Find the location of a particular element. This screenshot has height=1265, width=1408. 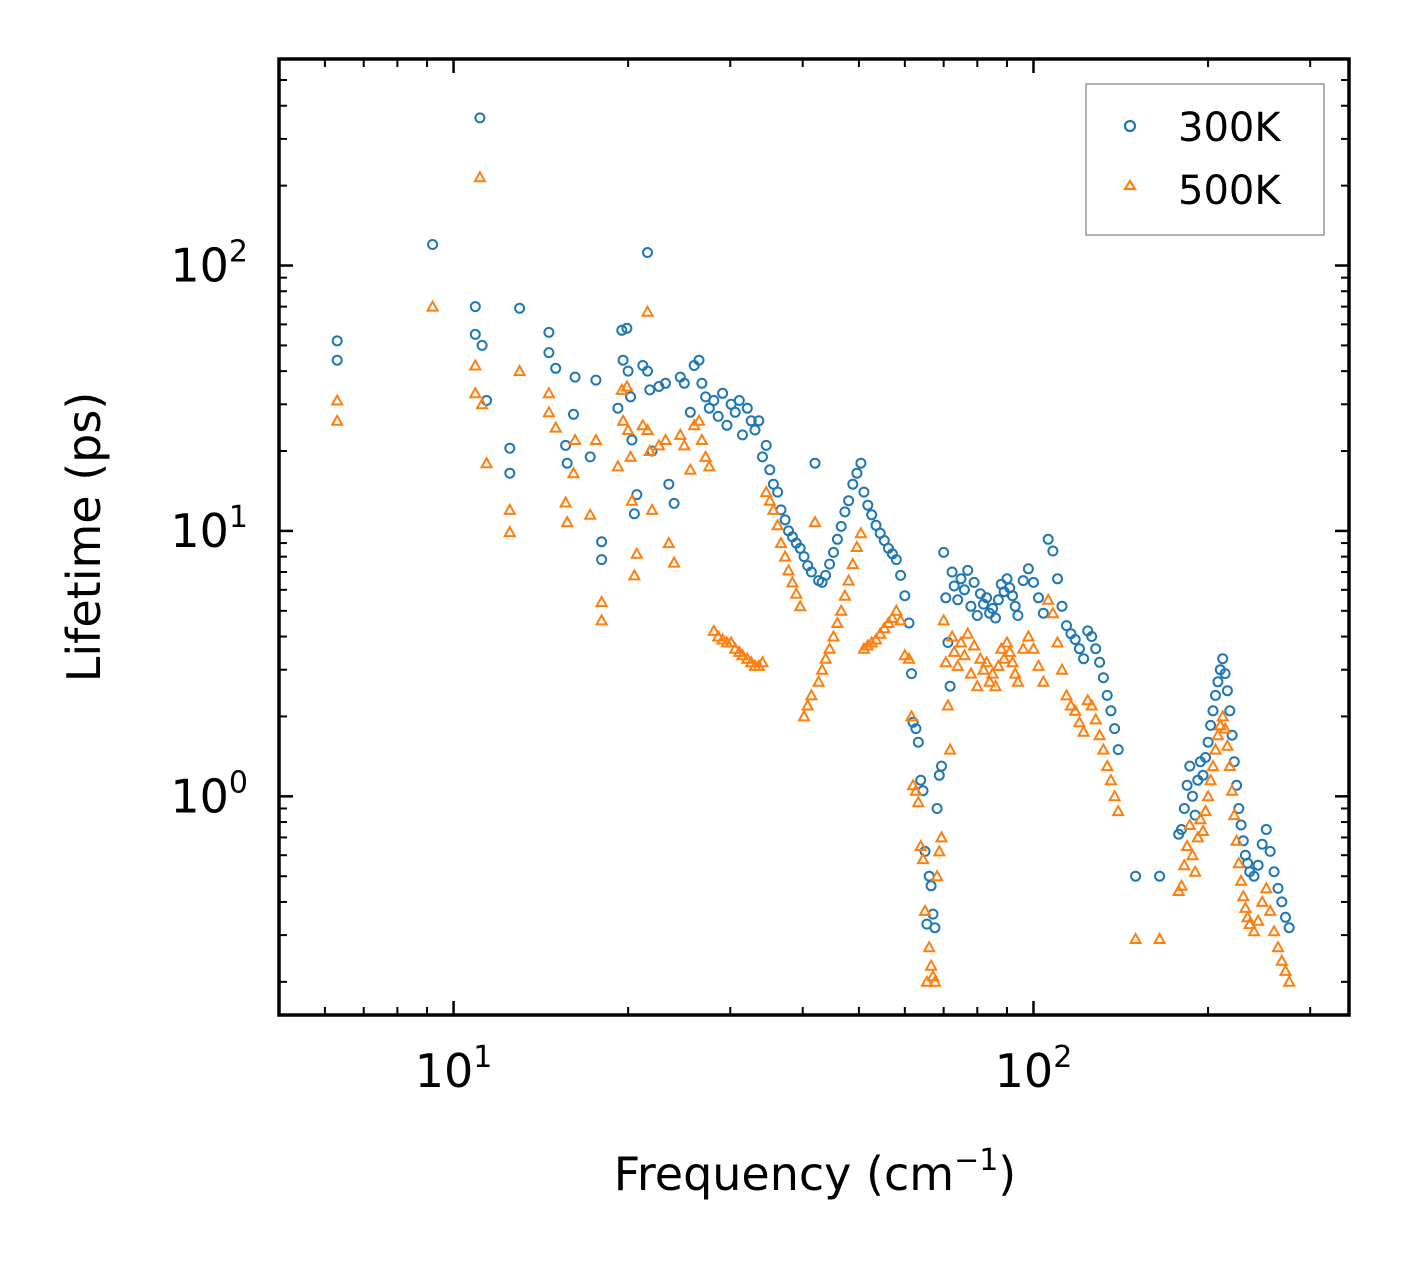

x-tick-label: 101 is located at coordinates (454, 1069).